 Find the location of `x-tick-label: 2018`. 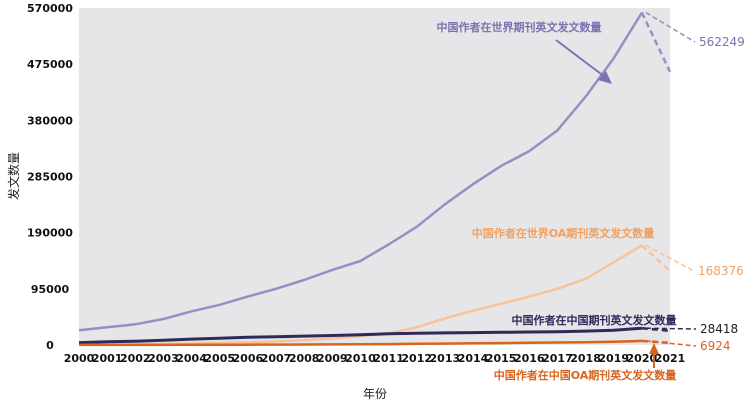

x-tick-label: 2018 is located at coordinates (585, 358).